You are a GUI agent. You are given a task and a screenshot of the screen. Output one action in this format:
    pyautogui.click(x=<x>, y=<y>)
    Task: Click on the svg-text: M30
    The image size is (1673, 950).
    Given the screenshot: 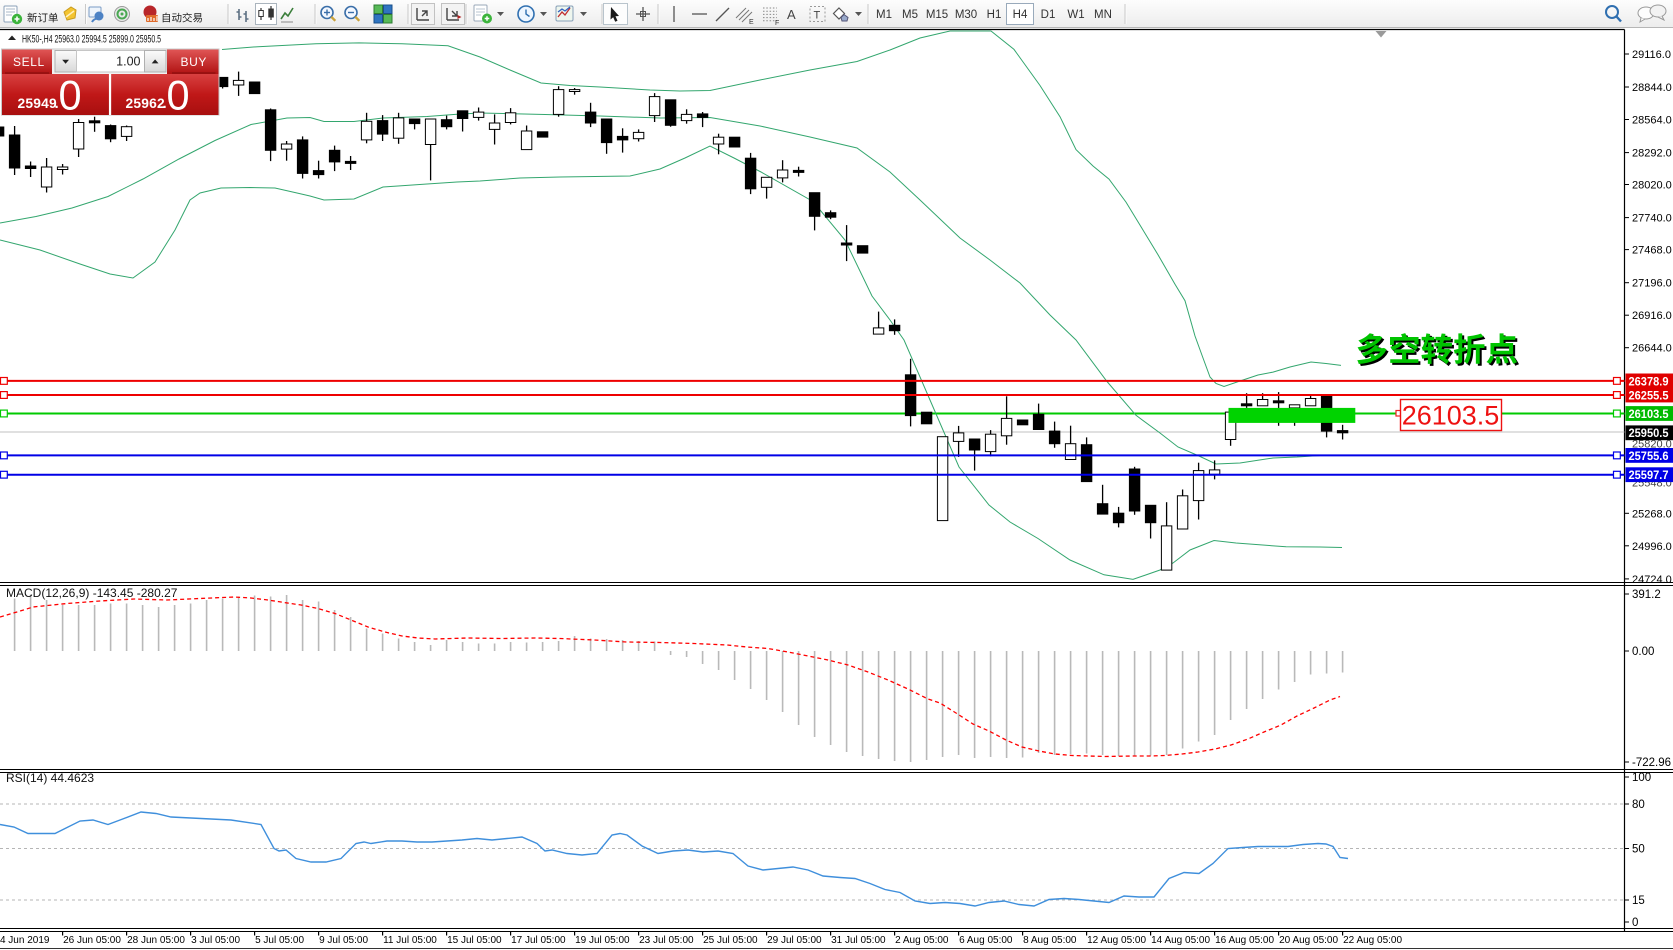 What is the action you would take?
    pyautogui.click(x=966, y=15)
    